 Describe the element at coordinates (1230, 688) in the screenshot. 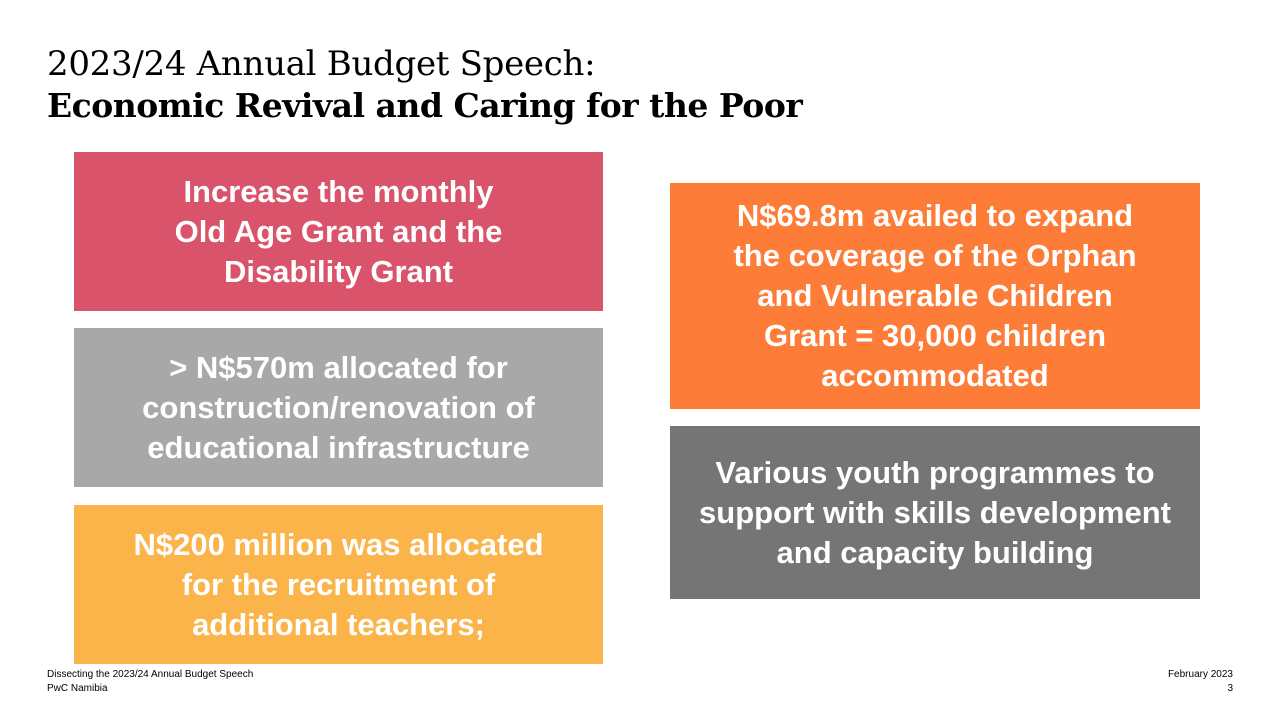

I see `page-number: 3` at that location.